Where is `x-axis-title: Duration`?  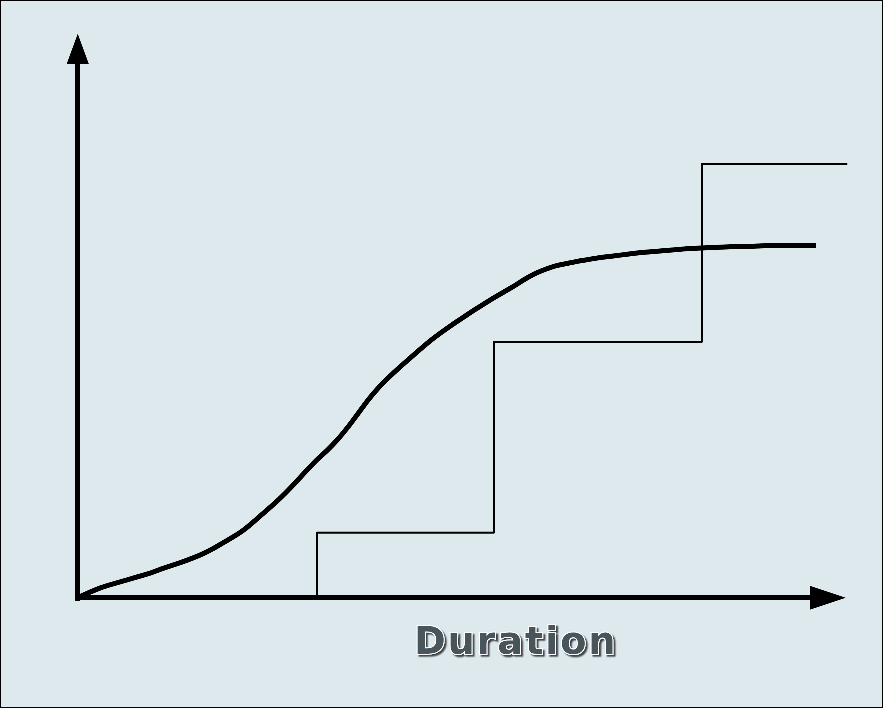 x-axis-title: Duration is located at coordinates (516, 641).